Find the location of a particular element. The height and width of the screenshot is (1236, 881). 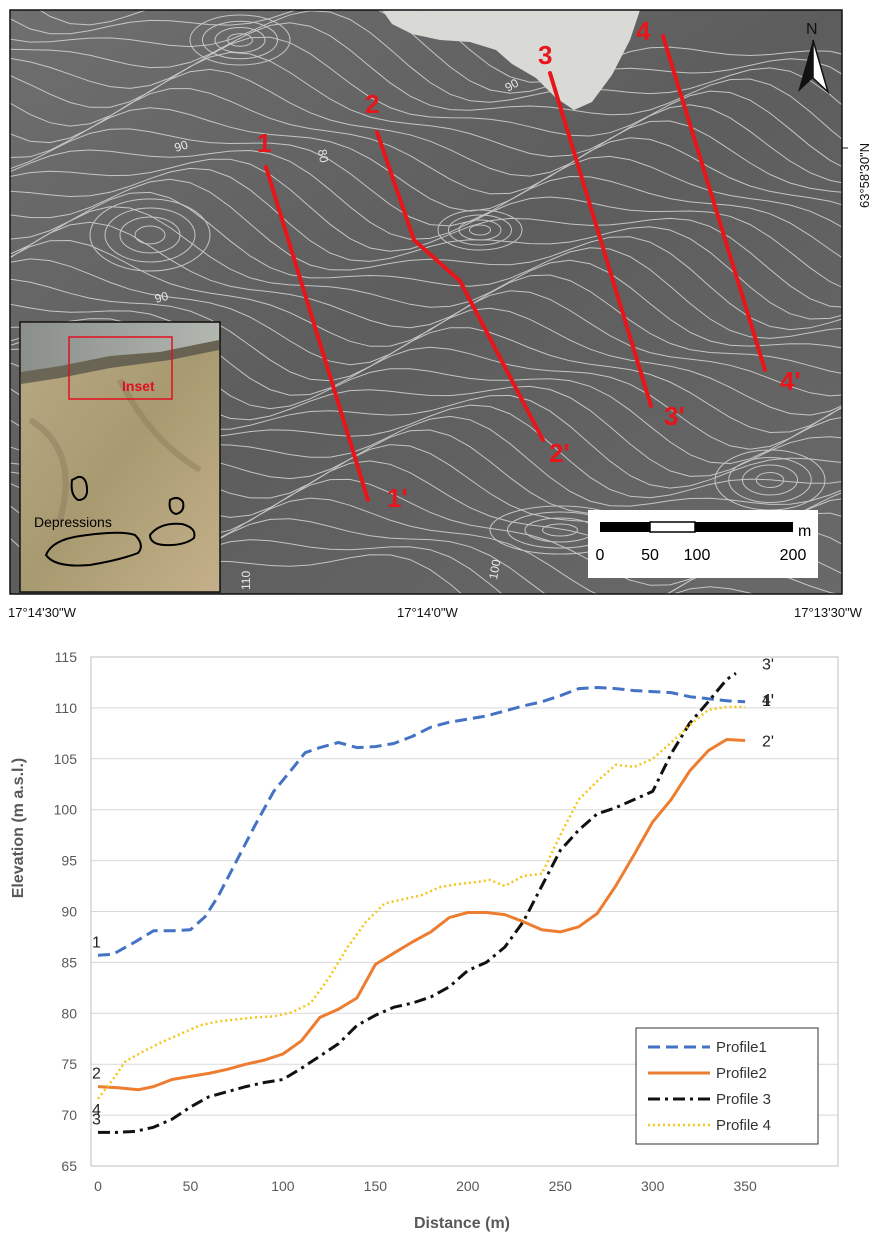

series-end-label: 4' is located at coordinates (768, 700).